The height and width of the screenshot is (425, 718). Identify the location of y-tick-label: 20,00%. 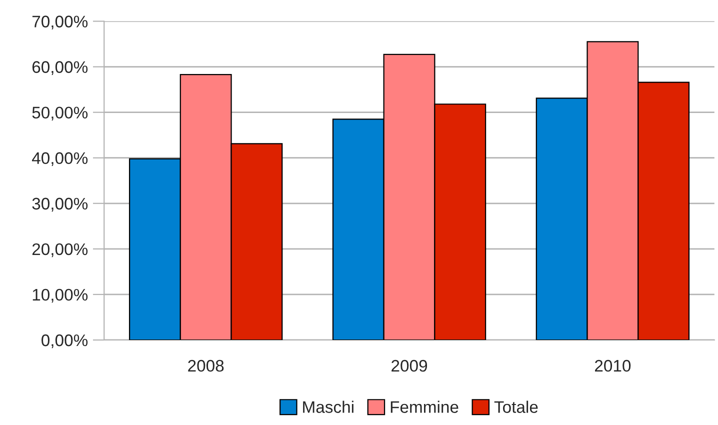
(60, 250).